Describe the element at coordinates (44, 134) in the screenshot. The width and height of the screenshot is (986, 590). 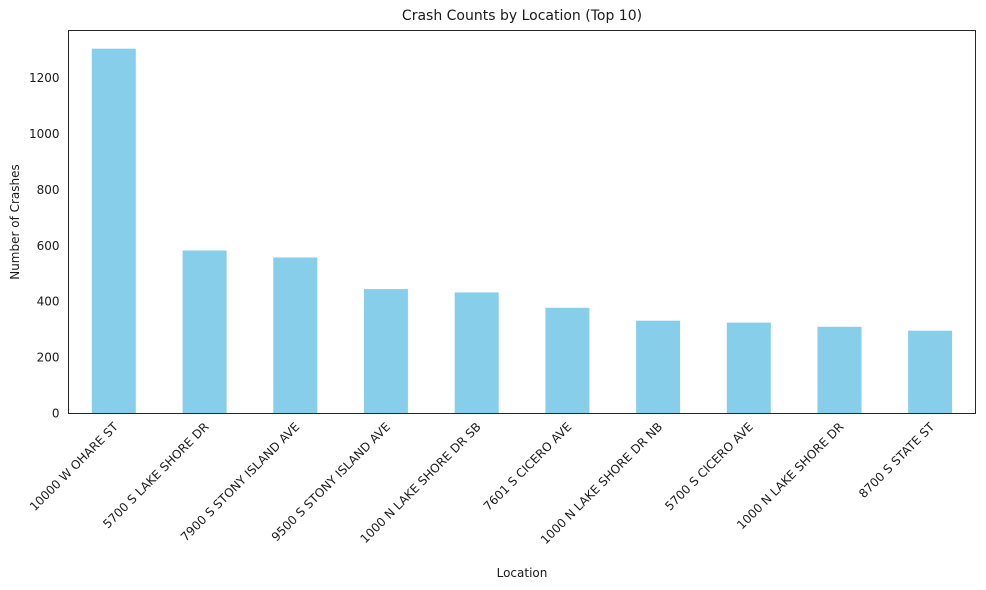
I see `y-tick-label: 1000` at that location.